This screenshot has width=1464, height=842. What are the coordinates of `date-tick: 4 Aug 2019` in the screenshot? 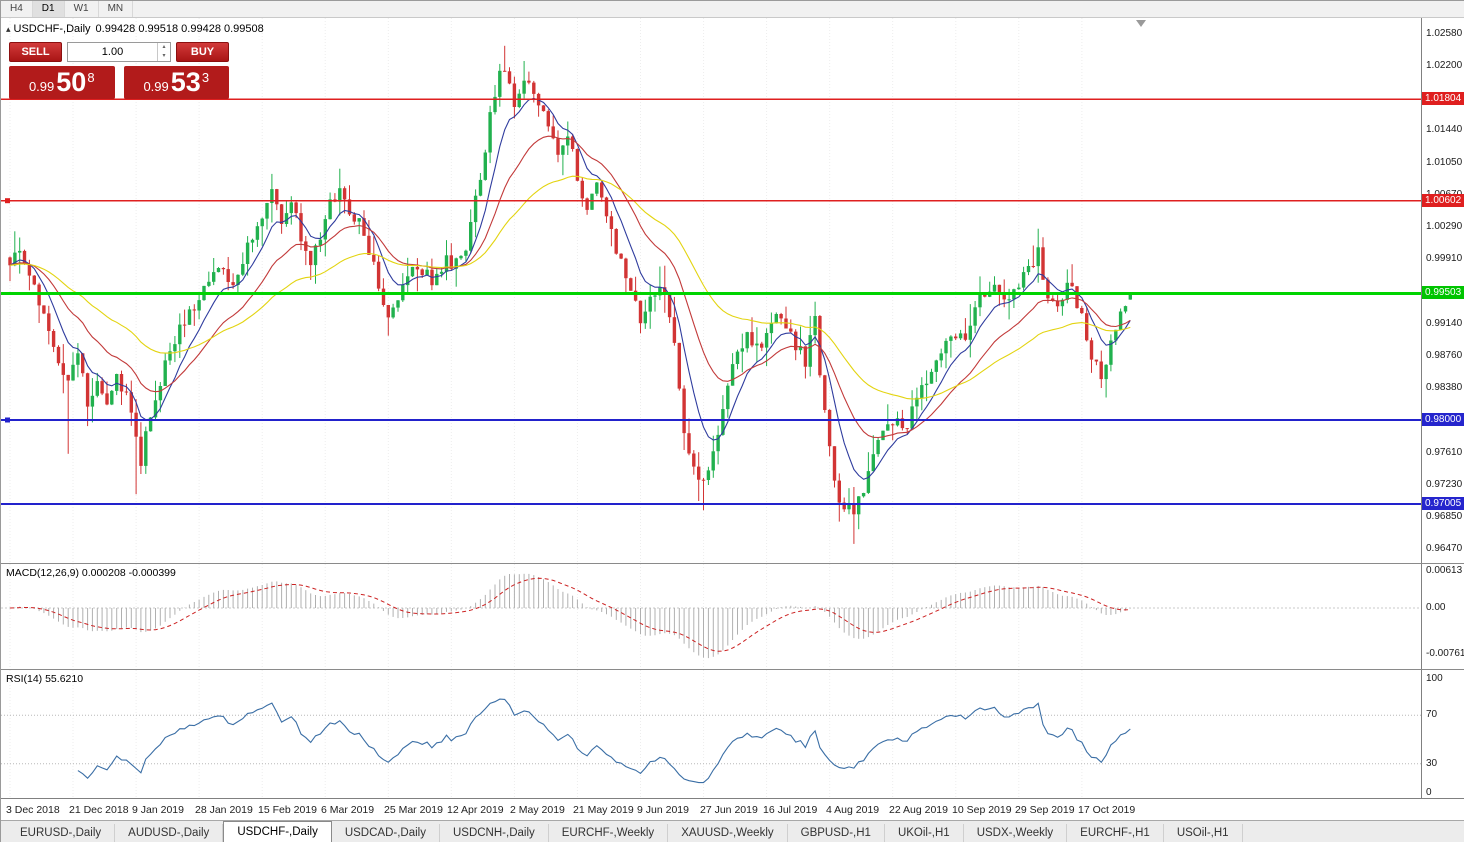 It's located at (853, 810).